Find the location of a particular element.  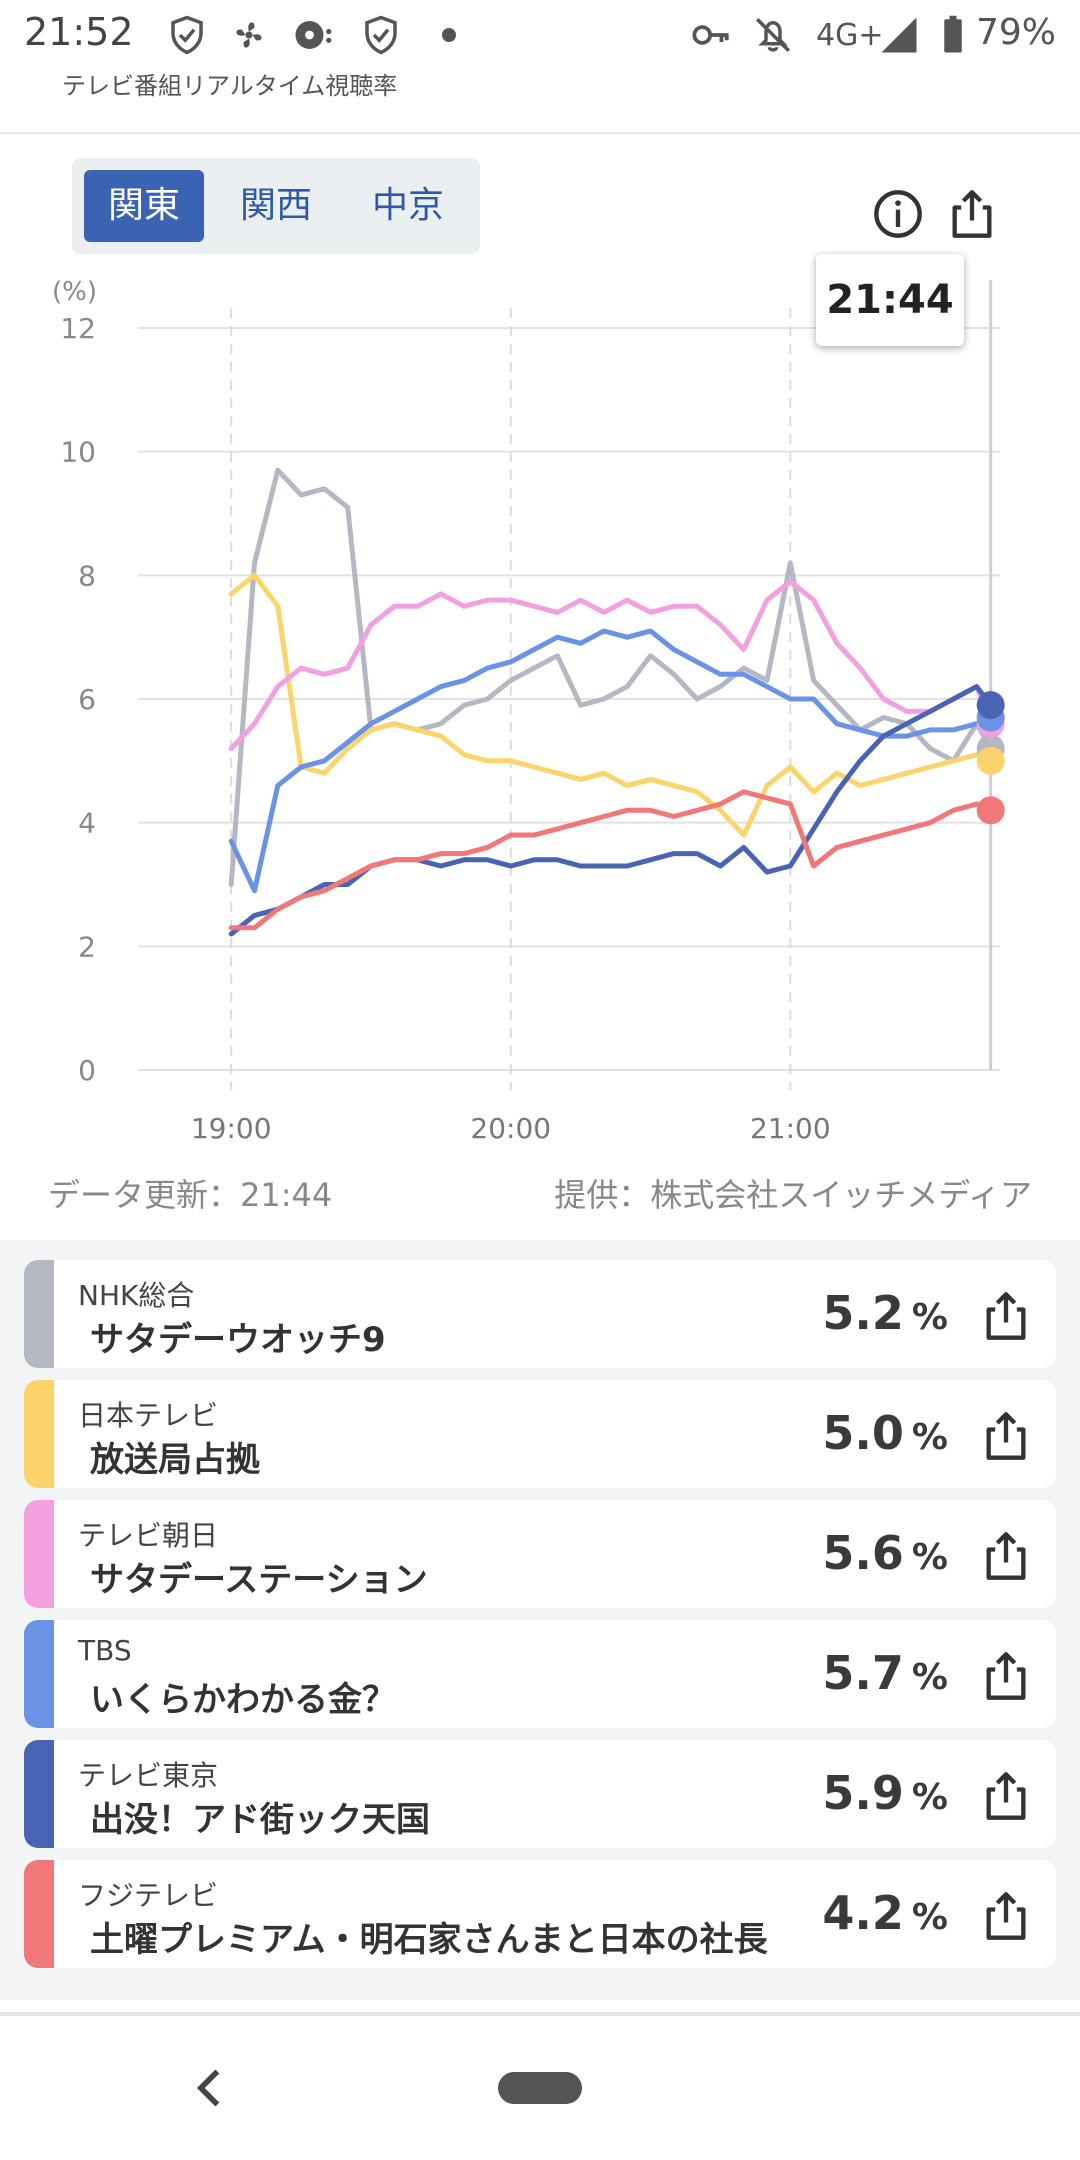

bottom-divider is located at coordinates (540, 2014).